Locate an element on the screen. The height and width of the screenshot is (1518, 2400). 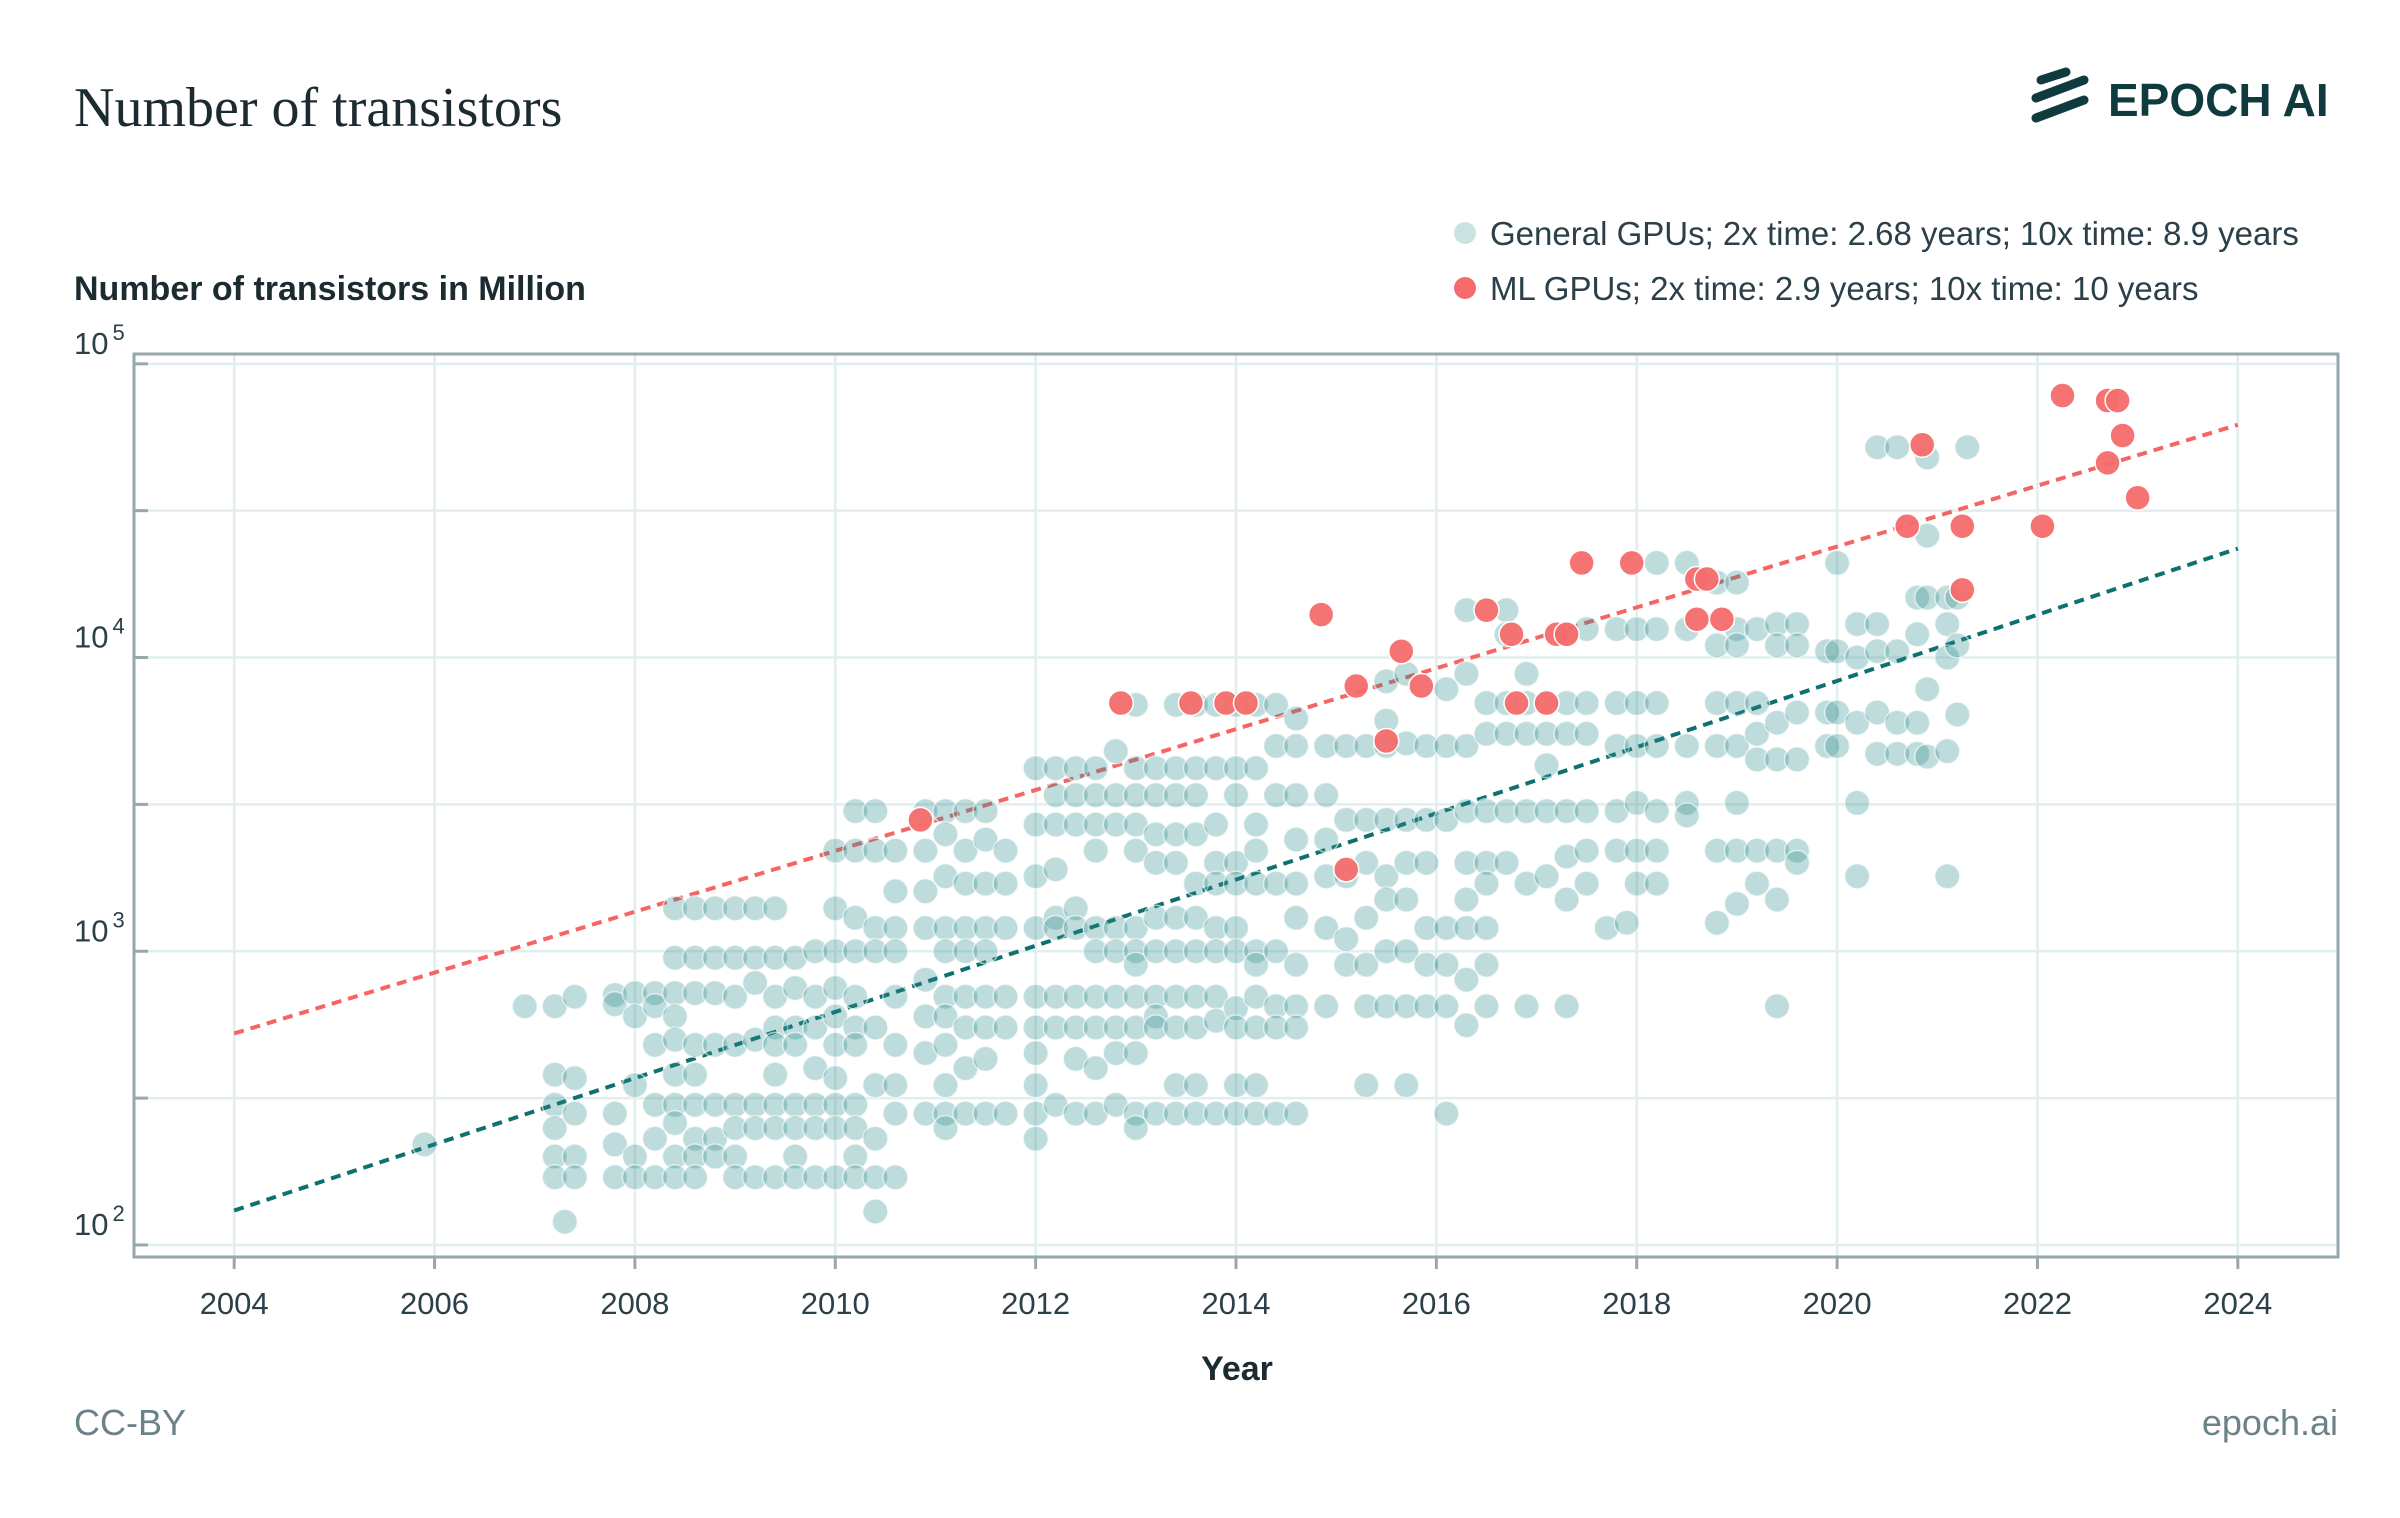
site-link: epoch.ai is located at coordinates (2270, 1422).